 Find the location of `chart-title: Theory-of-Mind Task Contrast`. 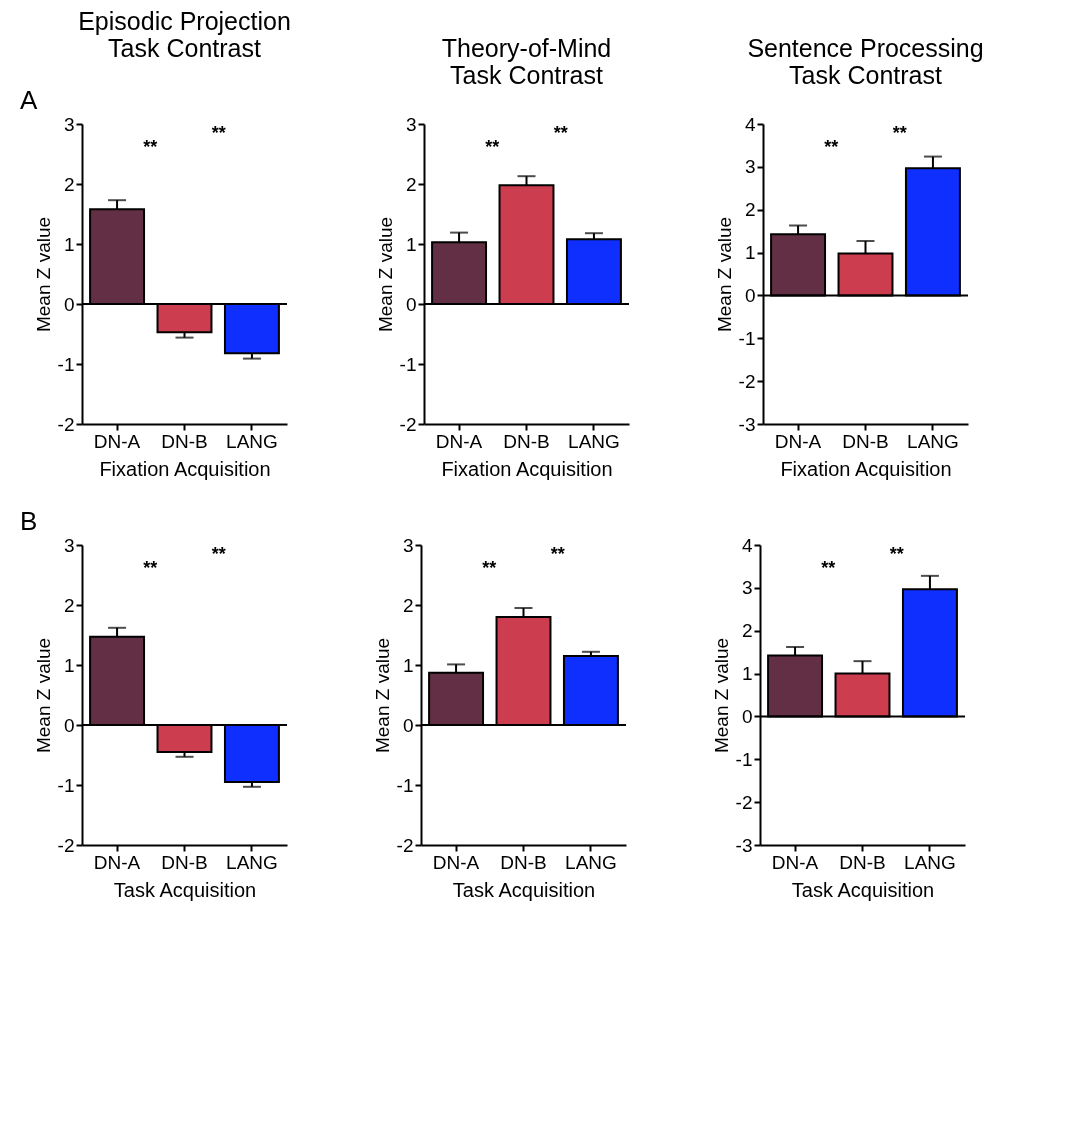

chart-title: Theory-of-Mind Task Contrast is located at coordinates (526, 61).